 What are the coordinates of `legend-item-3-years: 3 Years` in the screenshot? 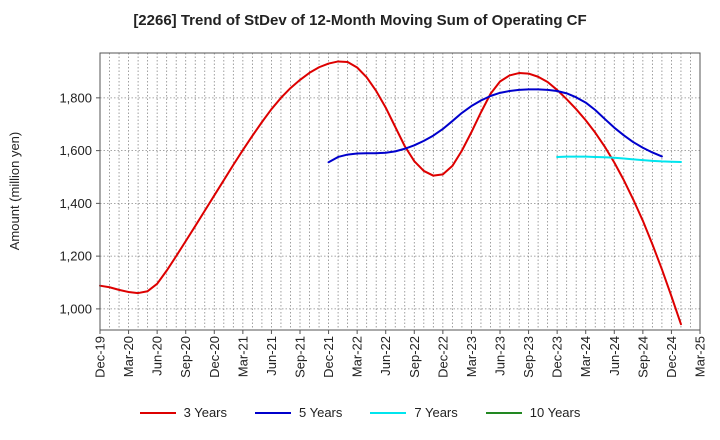 It's located at (183, 412).